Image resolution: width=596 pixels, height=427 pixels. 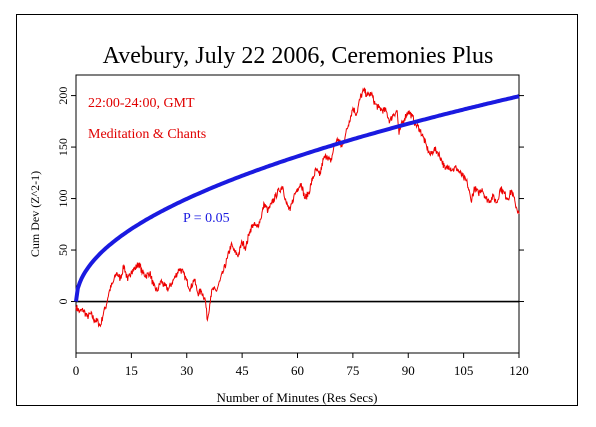 I want to click on x-tick-label: 90, so click(x=408, y=370).